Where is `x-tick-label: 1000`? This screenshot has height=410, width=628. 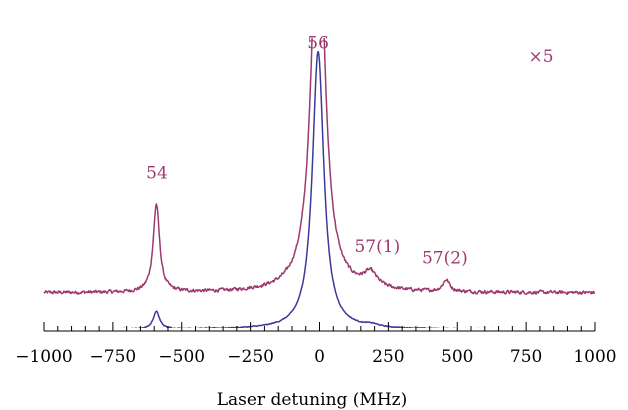 x-tick-label: 1000 is located at coordinates (594, 357).